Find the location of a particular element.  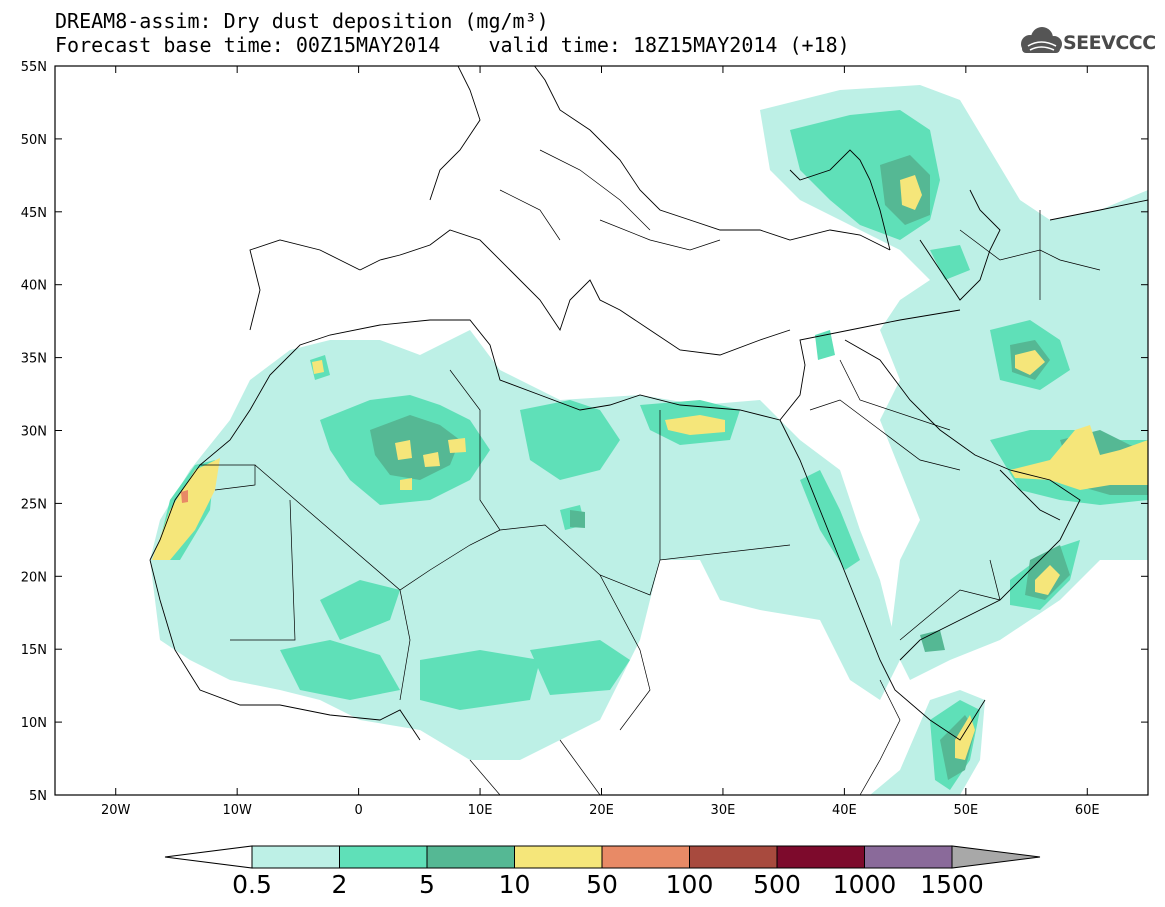

colorbar-label: 500 is located at coordinates (777, 884).